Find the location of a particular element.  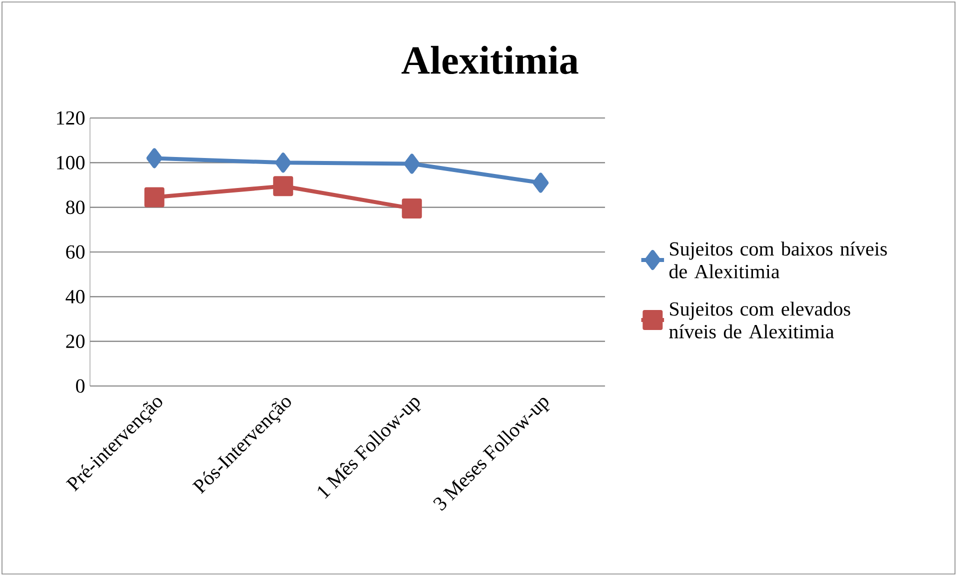

y-tick-label: 20 is located at coordinates (75, 341).